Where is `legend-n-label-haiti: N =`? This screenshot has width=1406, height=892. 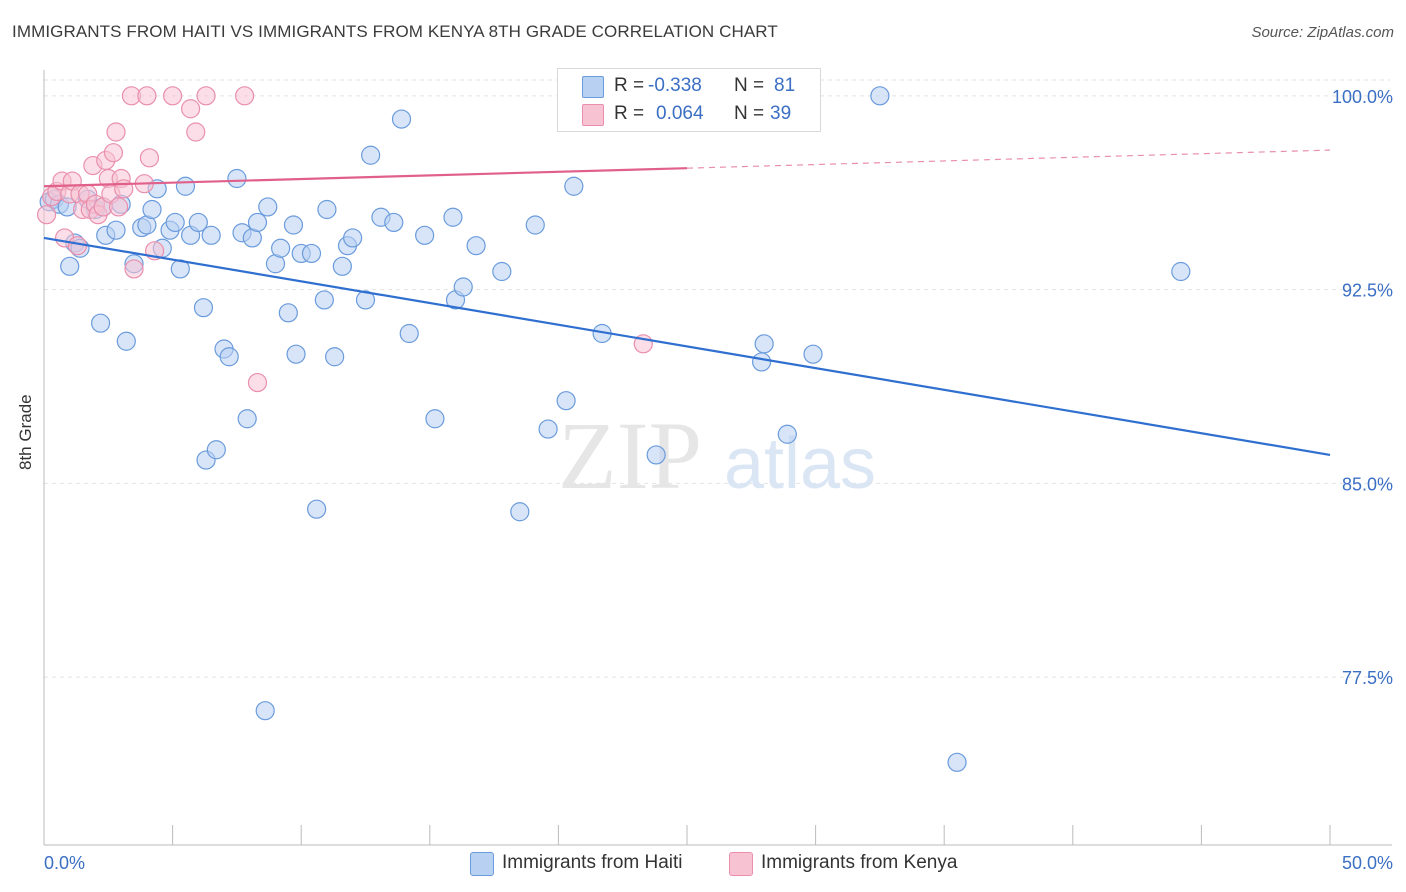 legend-n-label-haiti: N = is located at coordinates (749, 85).